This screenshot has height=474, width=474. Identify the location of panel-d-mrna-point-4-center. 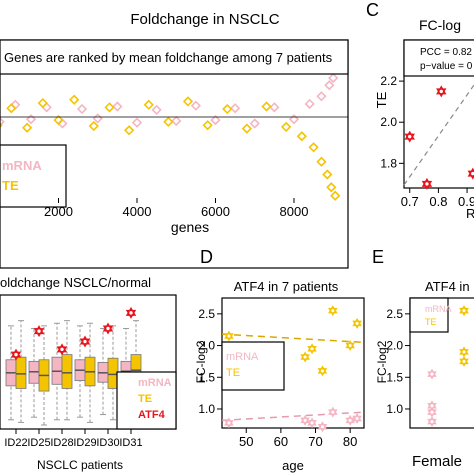
(333, 412).